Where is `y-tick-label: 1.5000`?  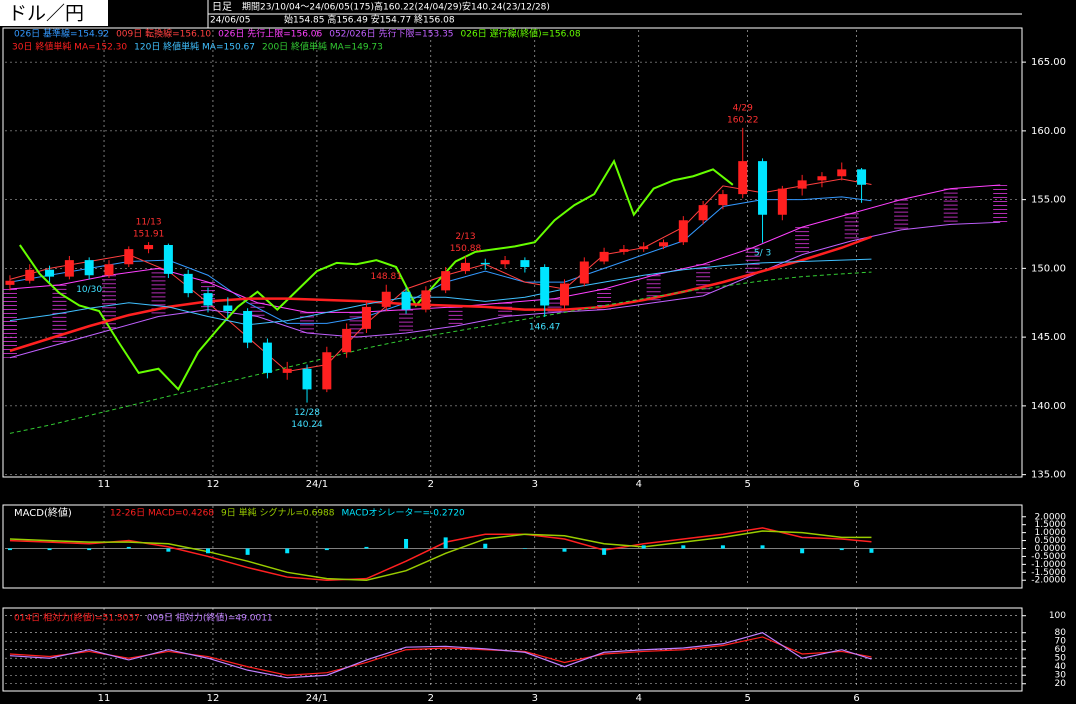 y-tick-label: 1.5000 is located at coordinates (1051, 525).